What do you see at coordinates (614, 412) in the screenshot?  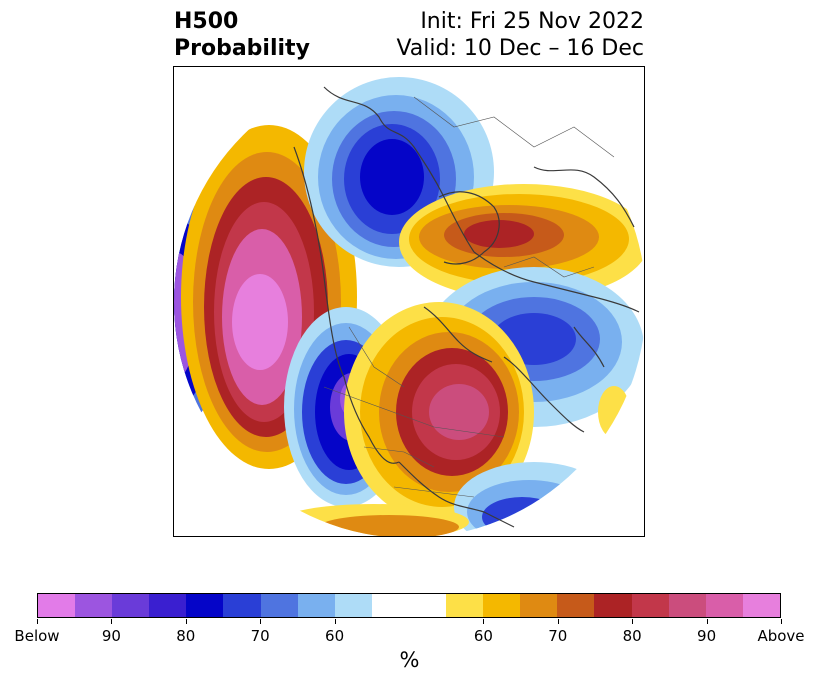 I see `east-small-ridge` at bounding box center [614, 412].